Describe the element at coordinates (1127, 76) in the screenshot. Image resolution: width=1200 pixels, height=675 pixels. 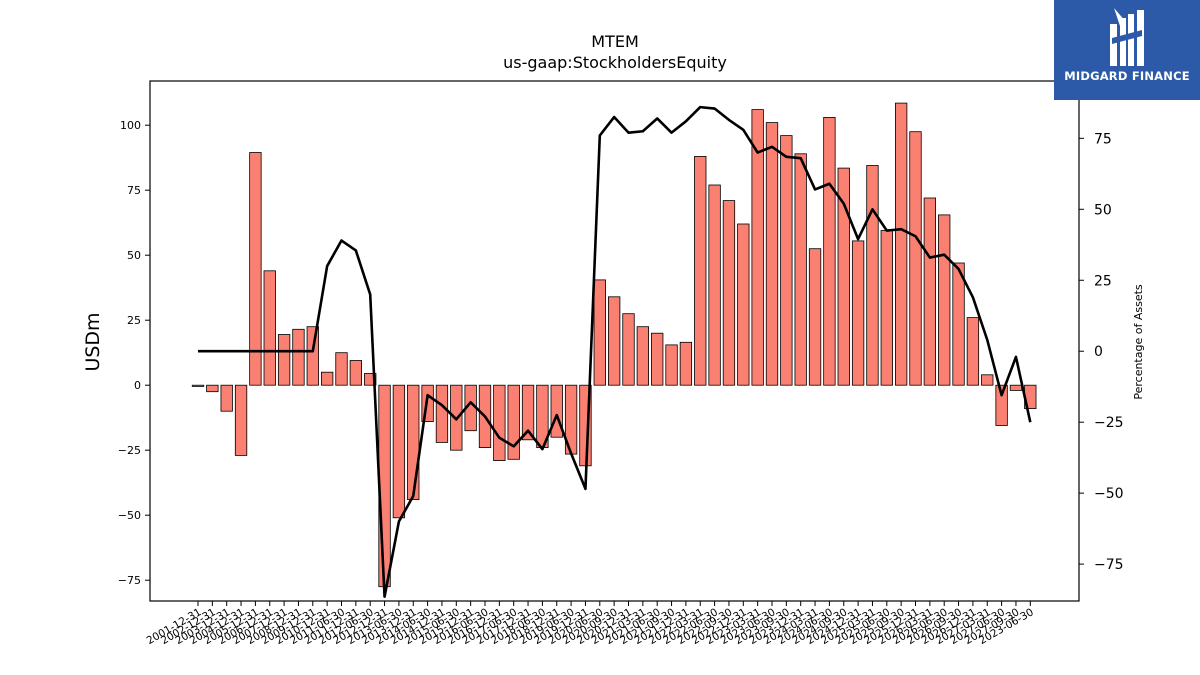
I see `logo-text: MIDGARD FINANCE` at that location.